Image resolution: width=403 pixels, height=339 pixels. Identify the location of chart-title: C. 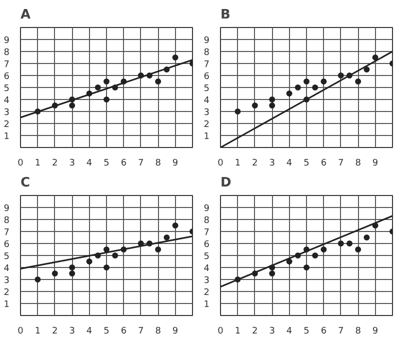
(25, 183).